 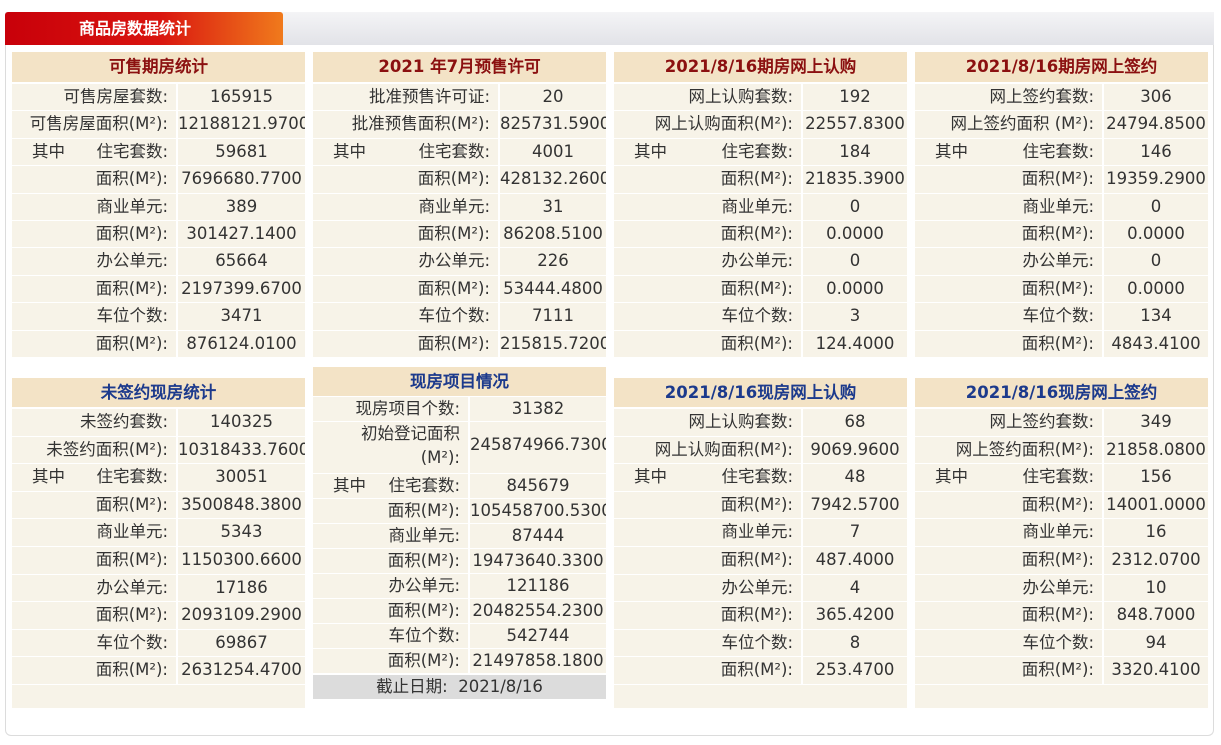 What do you see at coordinates (553, 343) in the screenshot?
I see `row-value: 215815.7200` at bounding box center [553, 343].